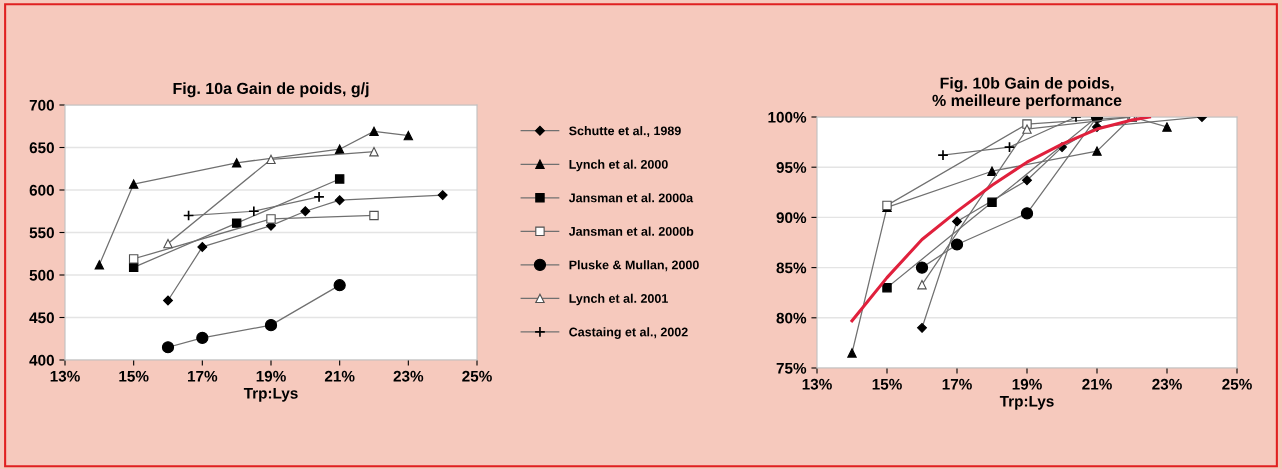 The height and width of the screenshot is (469, 1282). Describe the element at coordinates (791, 268) in the screenshot. I see `y-tick-label: 85%` at that location.